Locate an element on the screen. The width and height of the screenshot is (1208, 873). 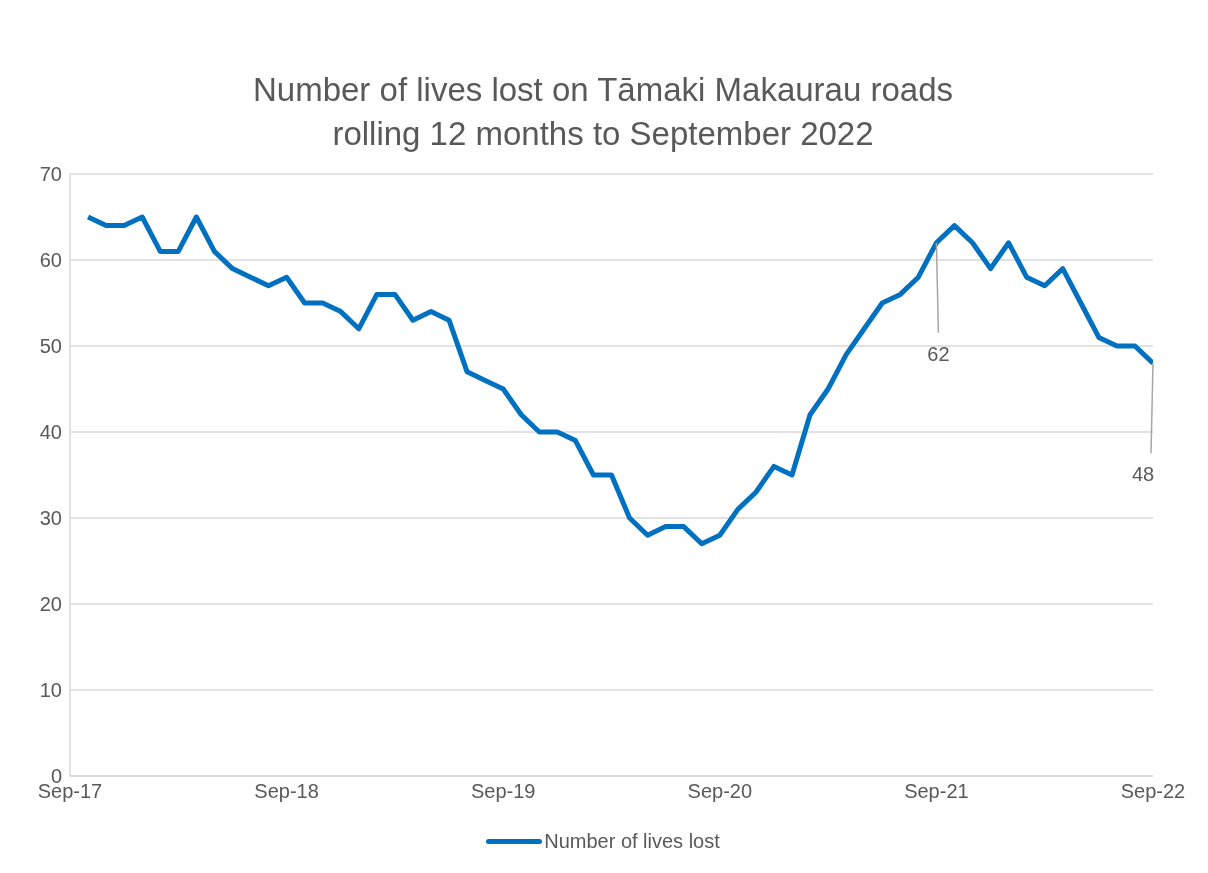
x-tick-label: Sep-18 is located at coordinates (286, 791).